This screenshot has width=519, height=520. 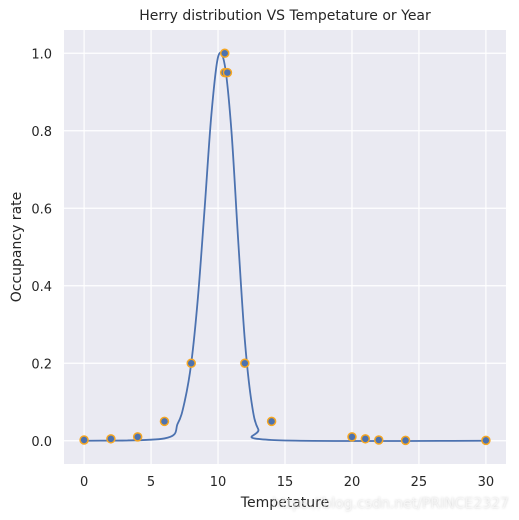 I want to click on x-axis-label: Tempetature, so click(x=284, y=503).